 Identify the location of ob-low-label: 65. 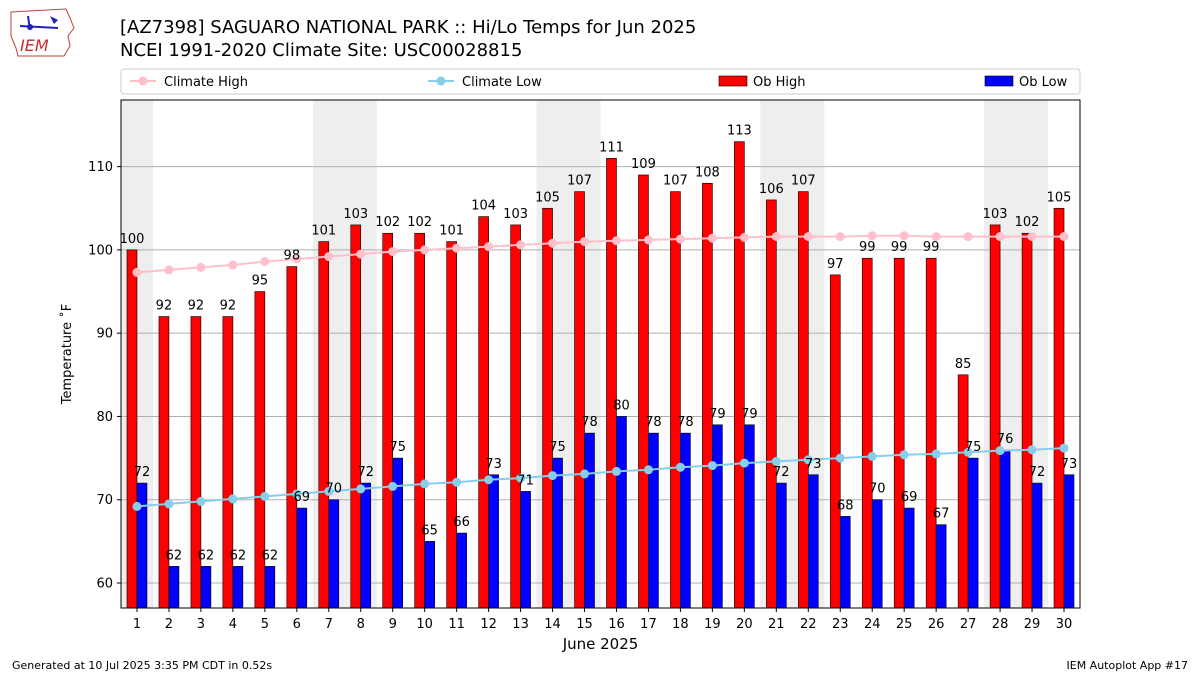
(429, 530).